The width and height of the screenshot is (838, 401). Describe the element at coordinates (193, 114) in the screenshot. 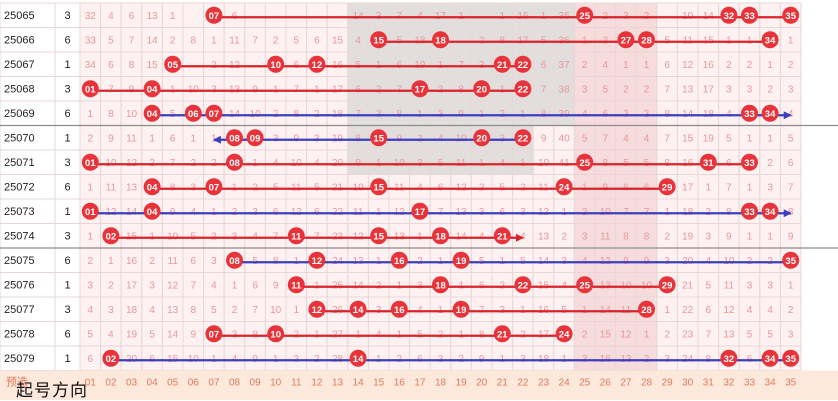

I see `ball-number: 06` at that location.